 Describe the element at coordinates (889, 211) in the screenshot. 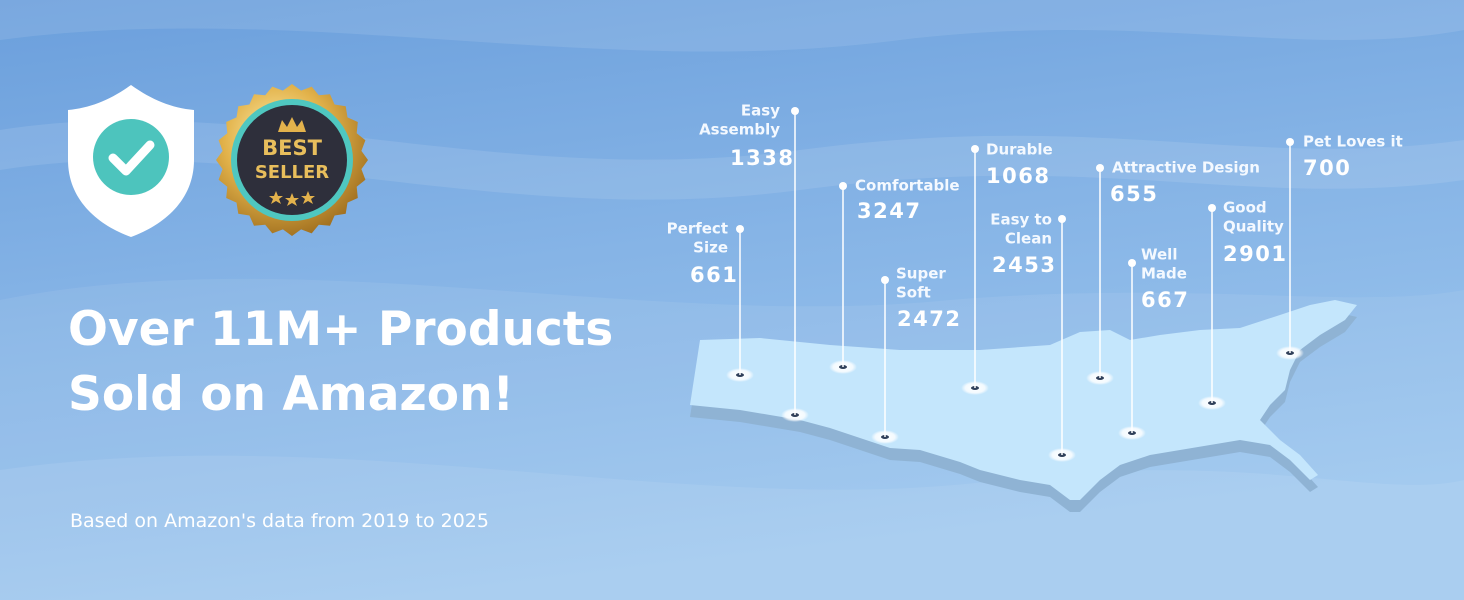

I see `pin-count: 3247` at that location.